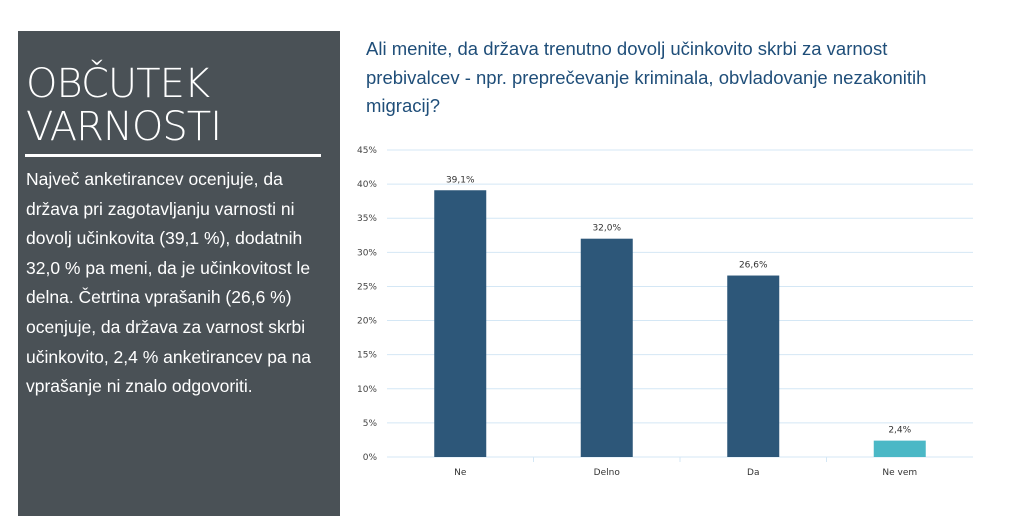  Describe the element at coordinates (124, 127) in the screenshot. I see `panel-title-line2: VARNOSTI` at that location.